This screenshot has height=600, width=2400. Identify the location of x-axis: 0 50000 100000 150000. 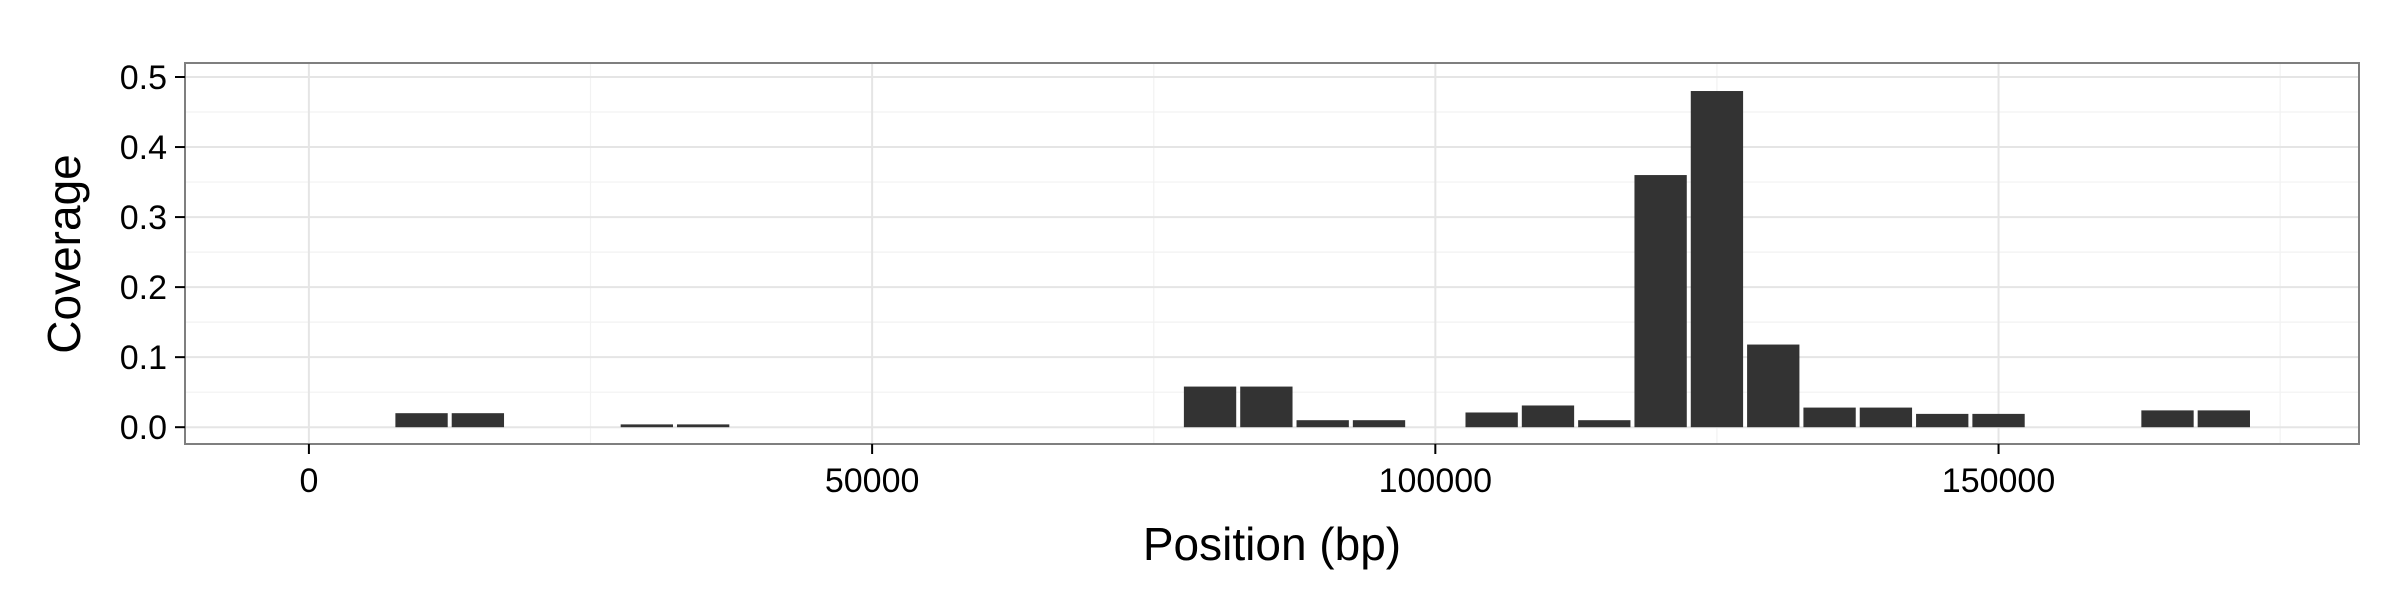
(1177, 472).